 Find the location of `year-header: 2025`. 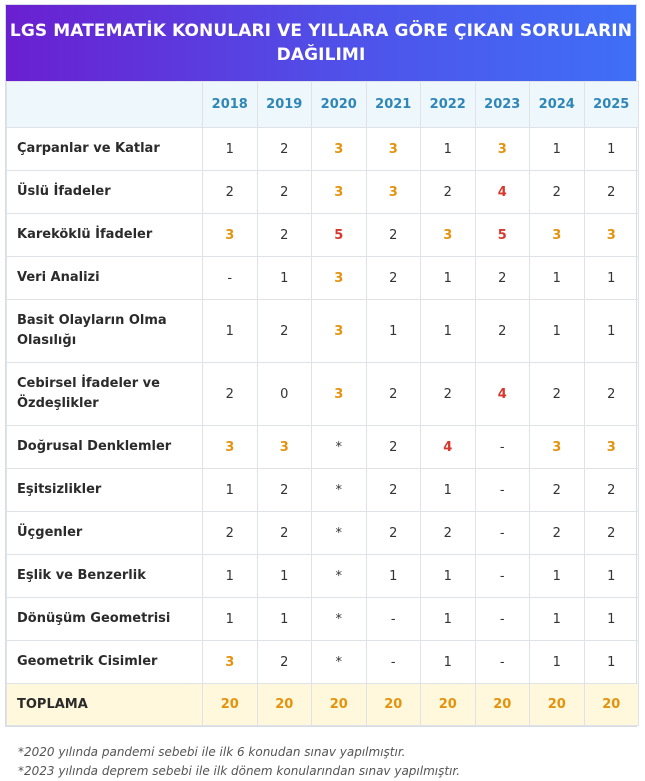

year-header: 2025 is located at coordinates (611, 104).